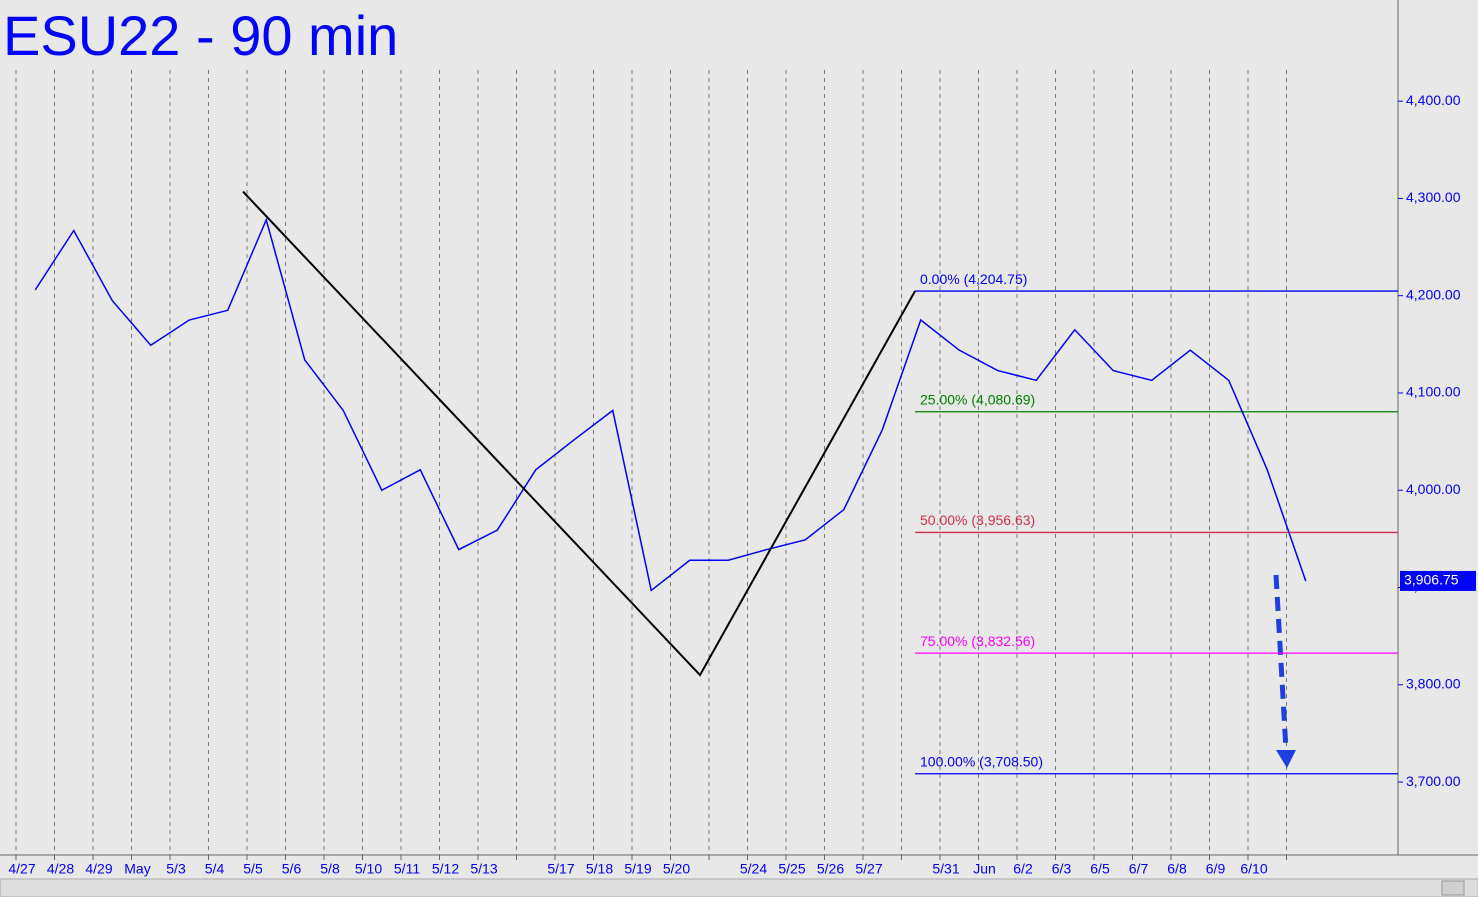 The width and height of the screenshot is (1478, 897). I want to click on chart-title: ESU22 - 90 min, so click(200, 35).